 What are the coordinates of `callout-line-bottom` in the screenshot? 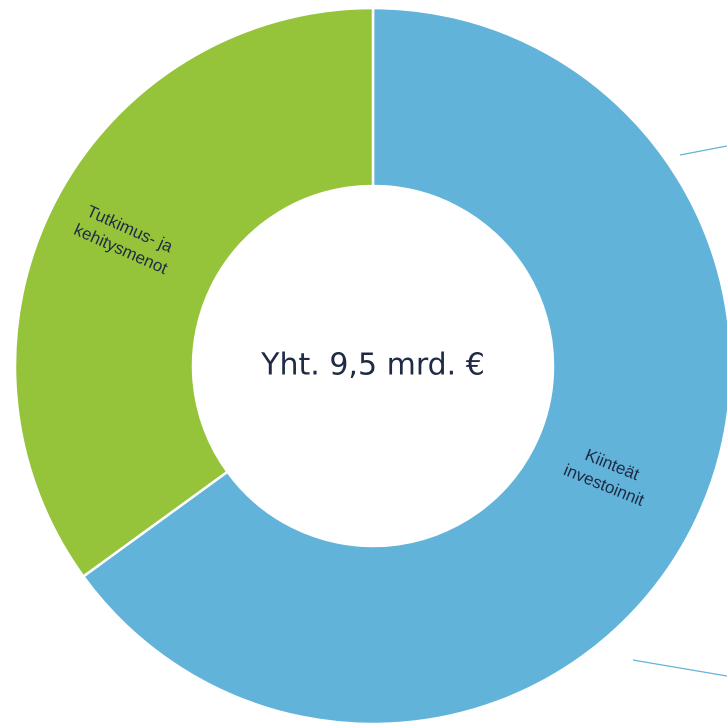 It's located at (679, 668).